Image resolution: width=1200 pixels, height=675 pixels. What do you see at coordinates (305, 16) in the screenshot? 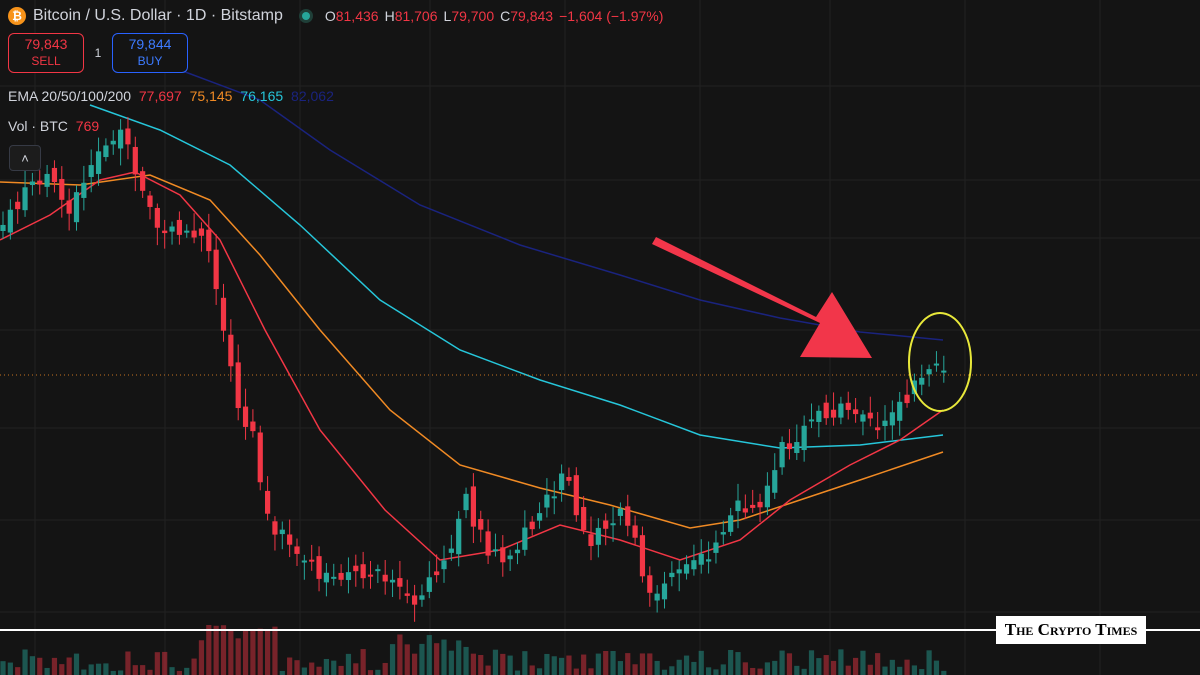
I see `market-status-icon` at bounding box center [305, 16].